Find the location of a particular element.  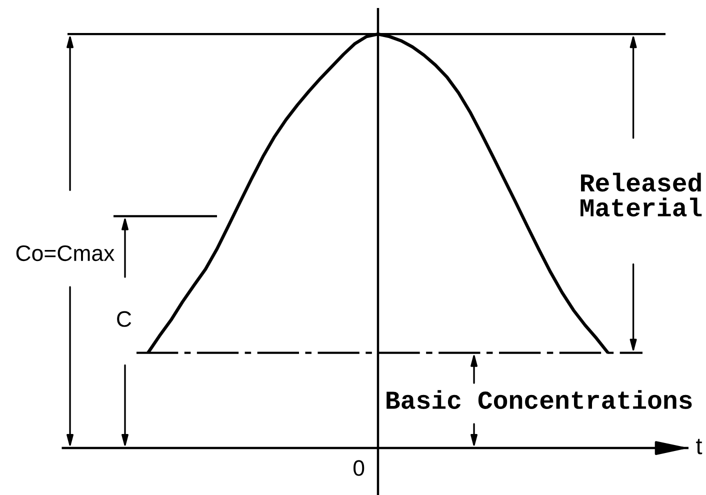

text: 0 is located at coordinates (359, 468).